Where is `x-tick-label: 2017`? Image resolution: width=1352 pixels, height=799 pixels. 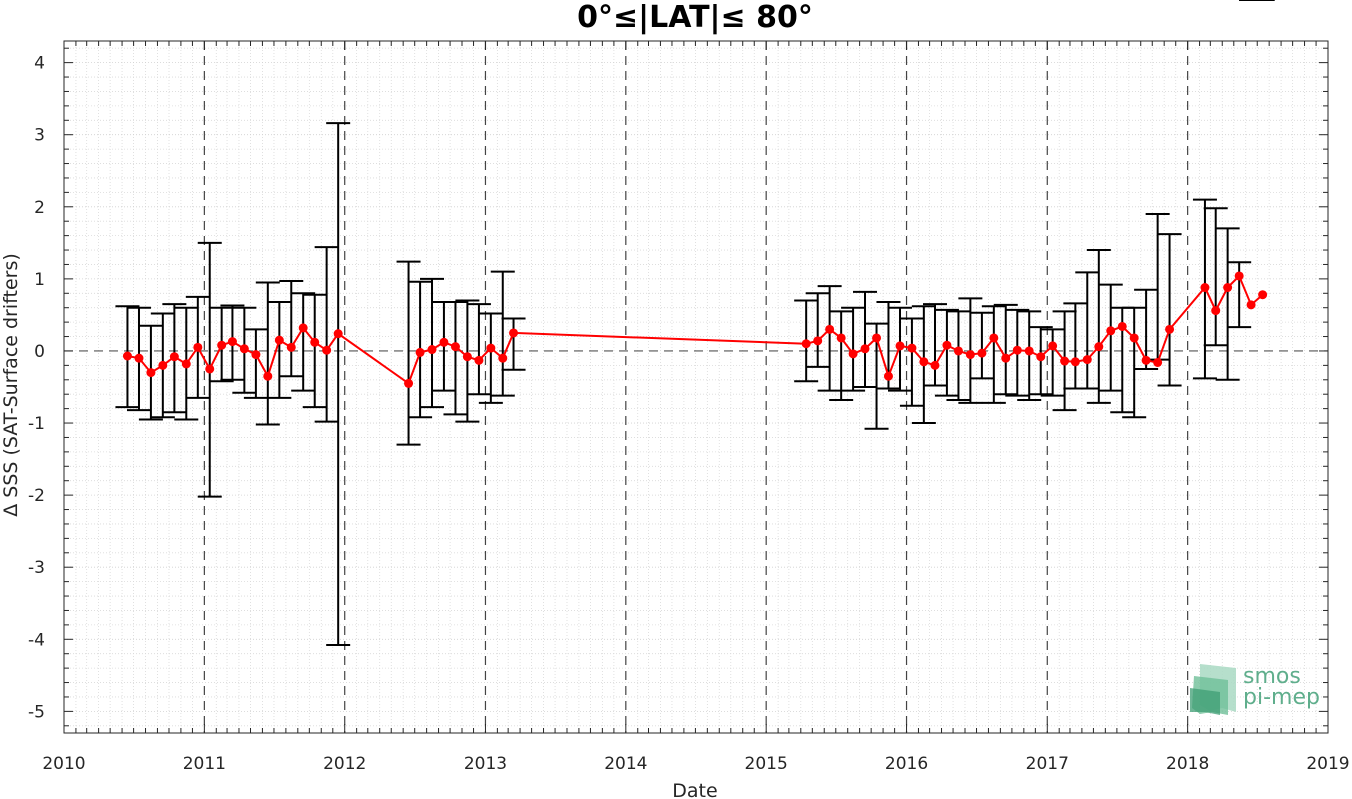
x-tick-label: 2017 is located at coordinates (1047, 764).